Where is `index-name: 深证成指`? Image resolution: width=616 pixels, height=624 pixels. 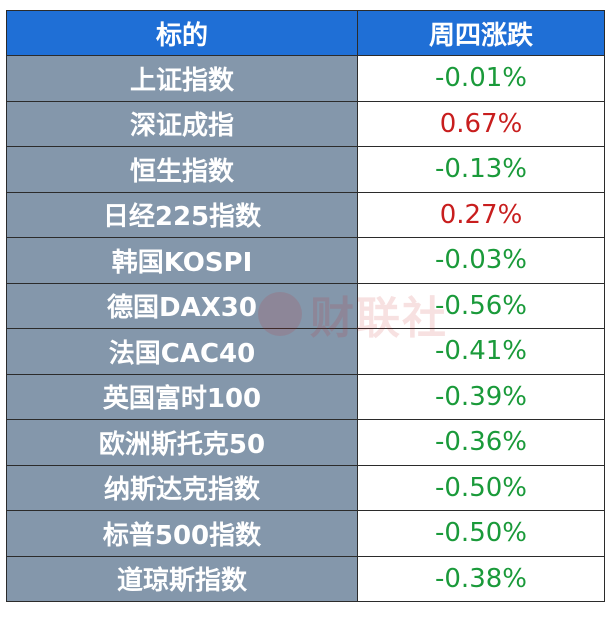
index-name: 深证成指 is located at coordinates (182, 123).